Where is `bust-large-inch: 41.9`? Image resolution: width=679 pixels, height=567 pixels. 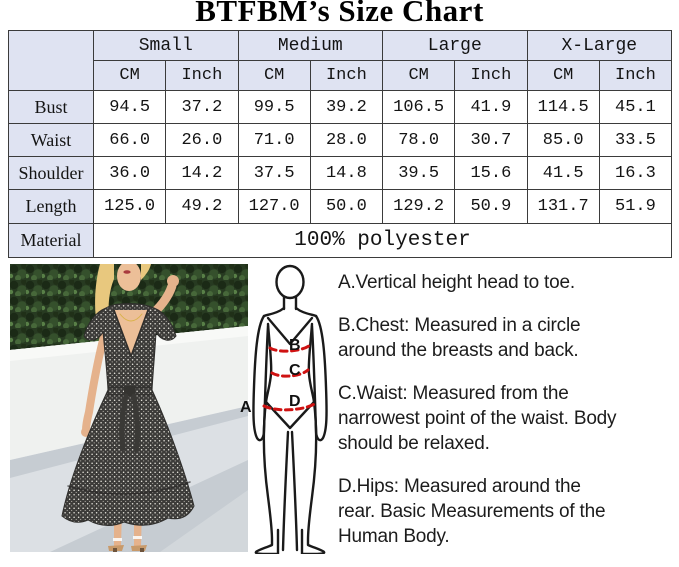
bust-large-inch: 41.9 is located at coordinates (491, 107).